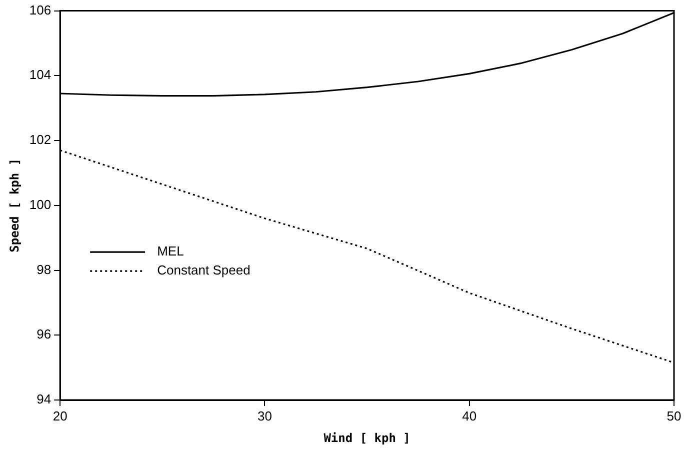  I want to click on y-tick-label: 102, so click(40, 140).